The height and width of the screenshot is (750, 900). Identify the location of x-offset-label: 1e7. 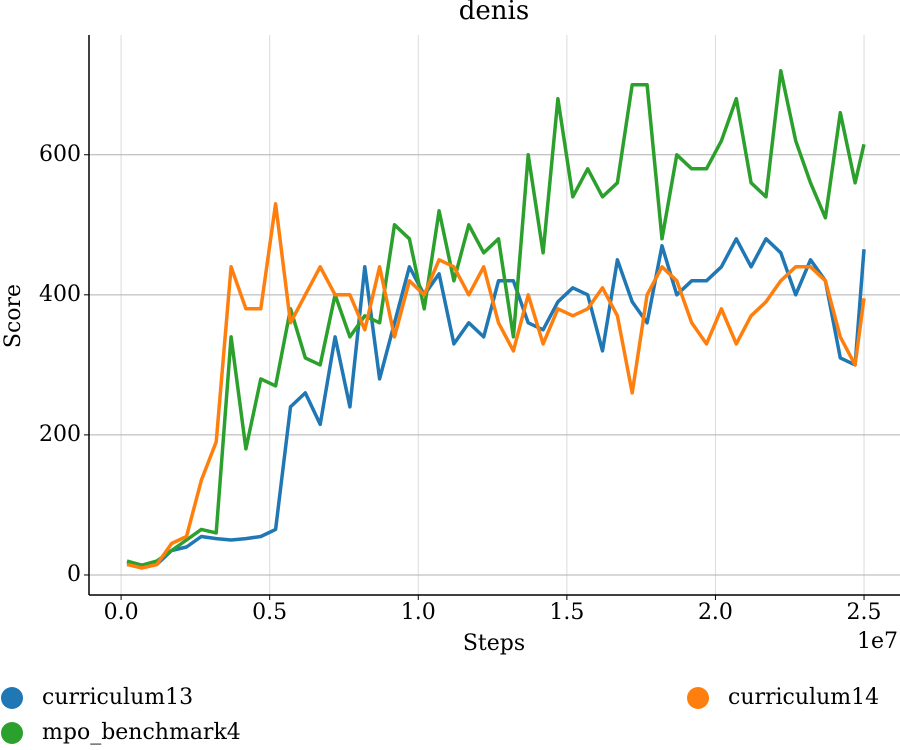
(877, 641).